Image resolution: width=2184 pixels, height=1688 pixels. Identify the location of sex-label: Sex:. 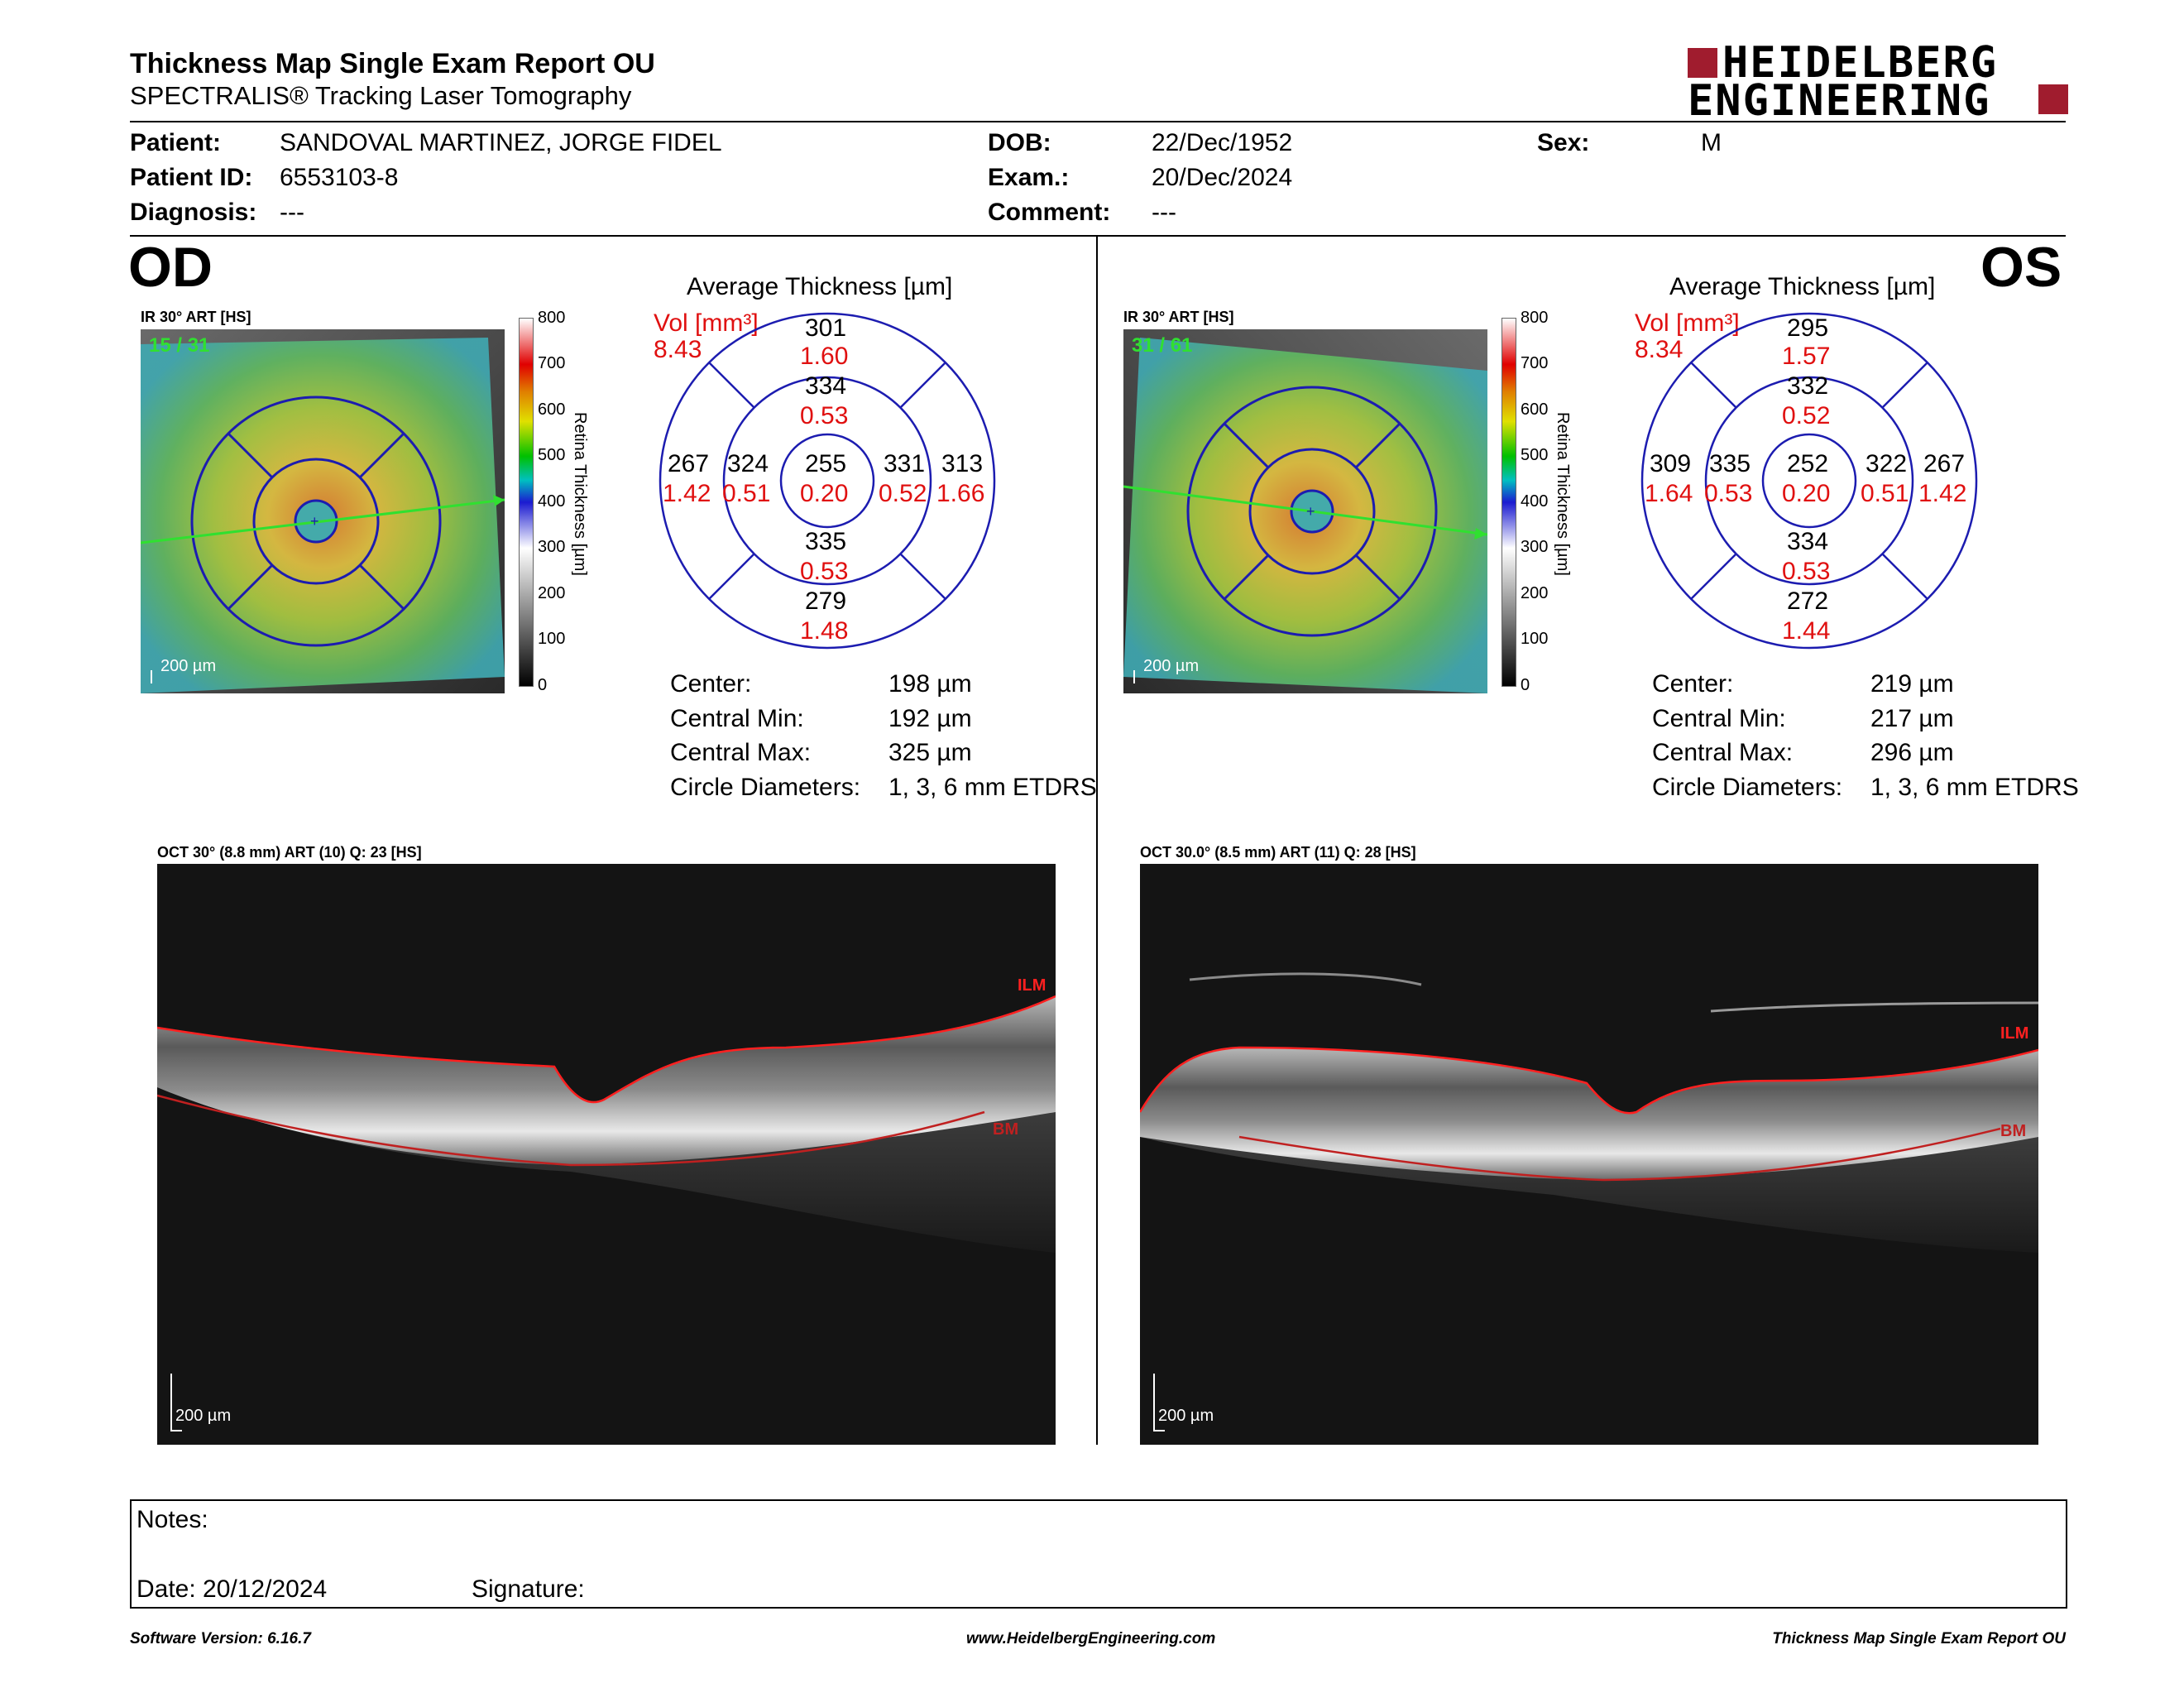
(1563, 142).